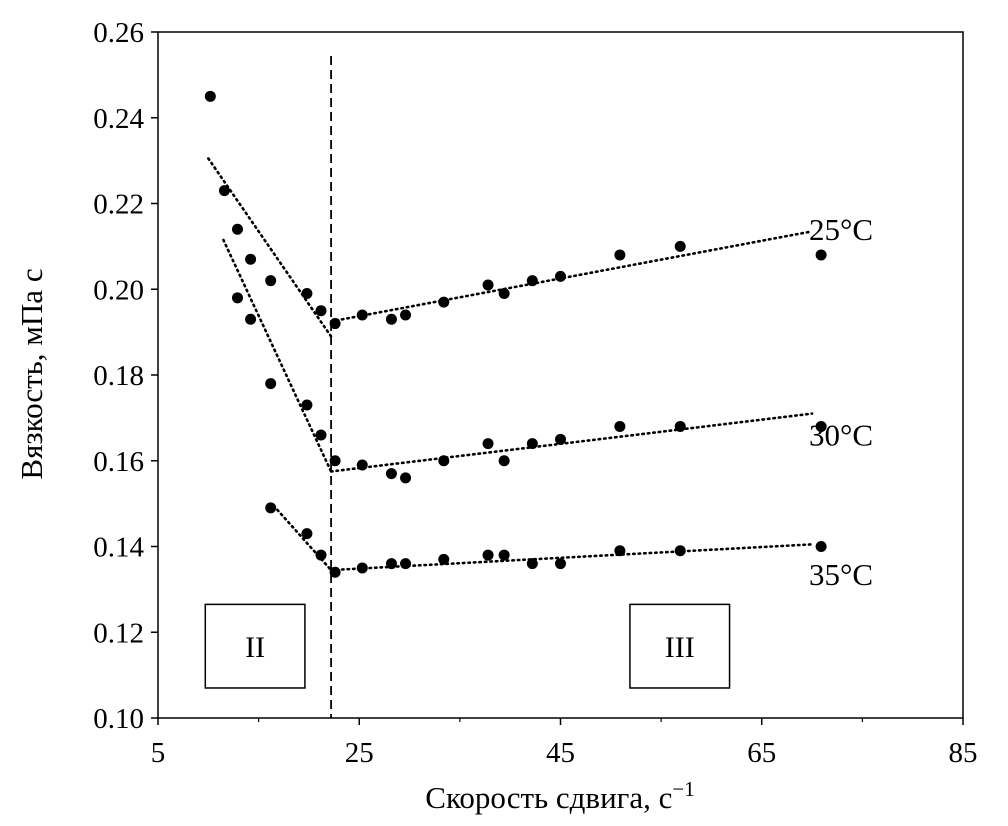 The width and height of the screenshot is (1008, 826). What do you see at coordinates (841, 435) in the screenshot?
I see `series-label: 30°C` at bounding box center [841, 435].